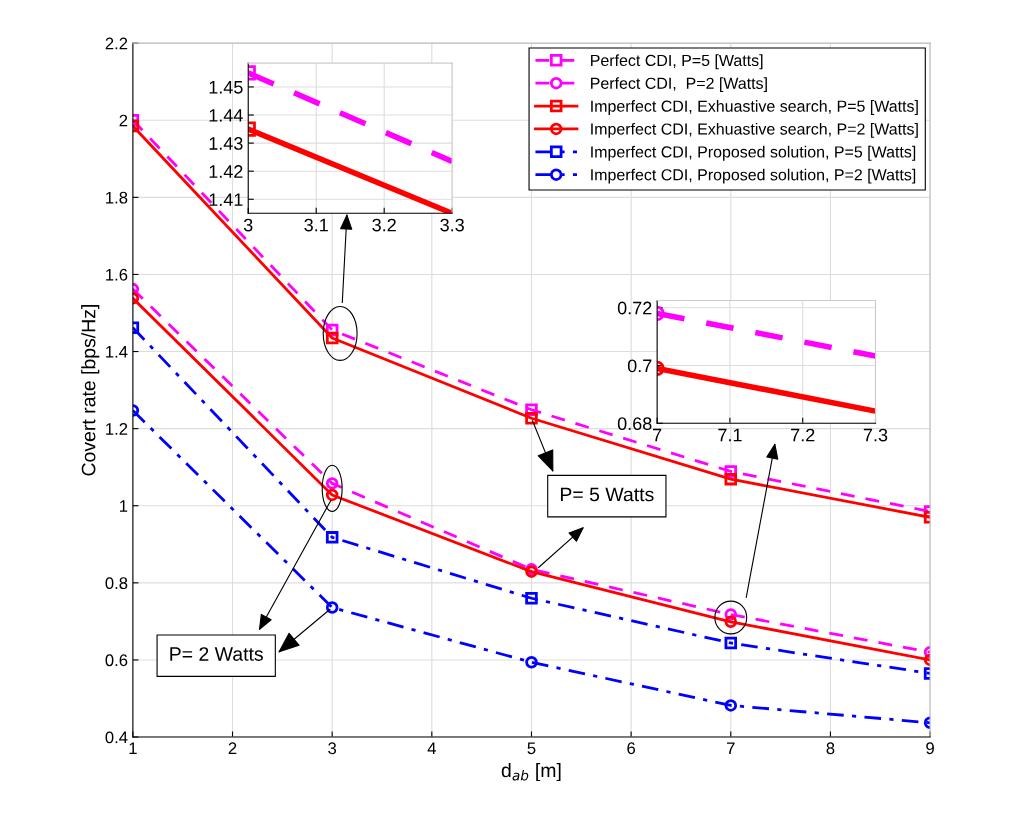 The image size is (1030, 830). What do you see at coordinates (123, 120) in the screenshot?
I see `y-tick-label: 2` at bounding box center [123, 120].